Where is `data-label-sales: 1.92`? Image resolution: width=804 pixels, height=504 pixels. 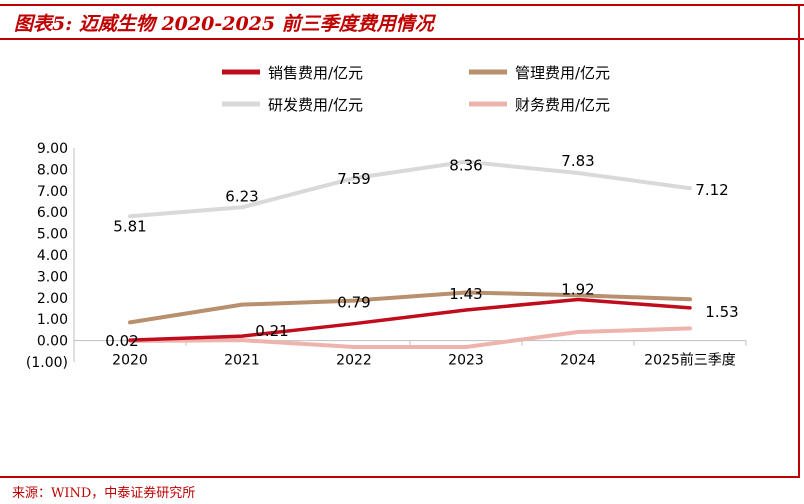
data-label-sales: 1.92 is located at coordinates (577, 290).